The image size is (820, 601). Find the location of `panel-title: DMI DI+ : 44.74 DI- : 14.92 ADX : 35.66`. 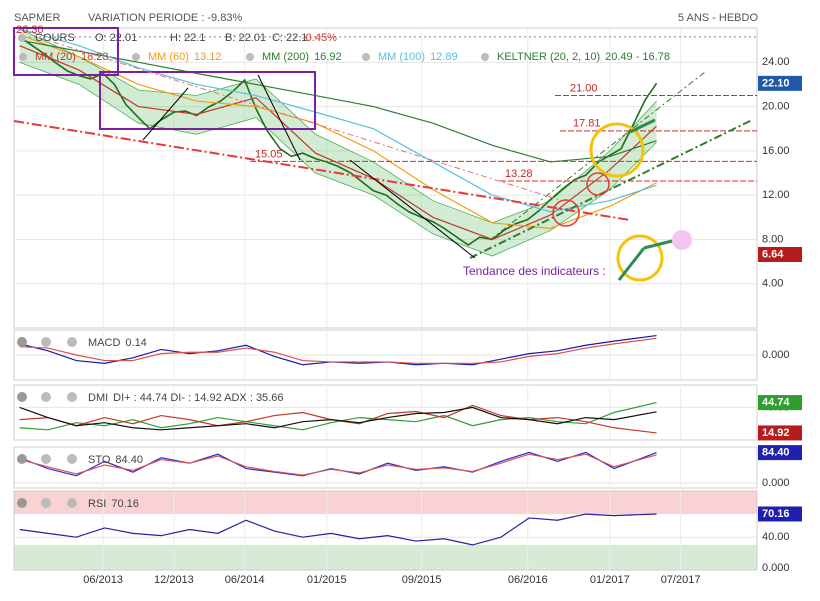

panel-title: DMI DI+ : 44.74 DI- : 14.92 ADX : 35.66 is located at coordinates (185, 398).